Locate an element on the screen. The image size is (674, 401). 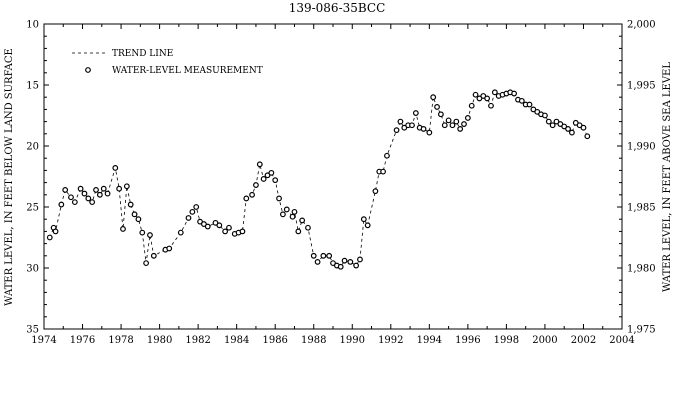
y-left-tick-label: 10 is located at coordinates (32, 25).